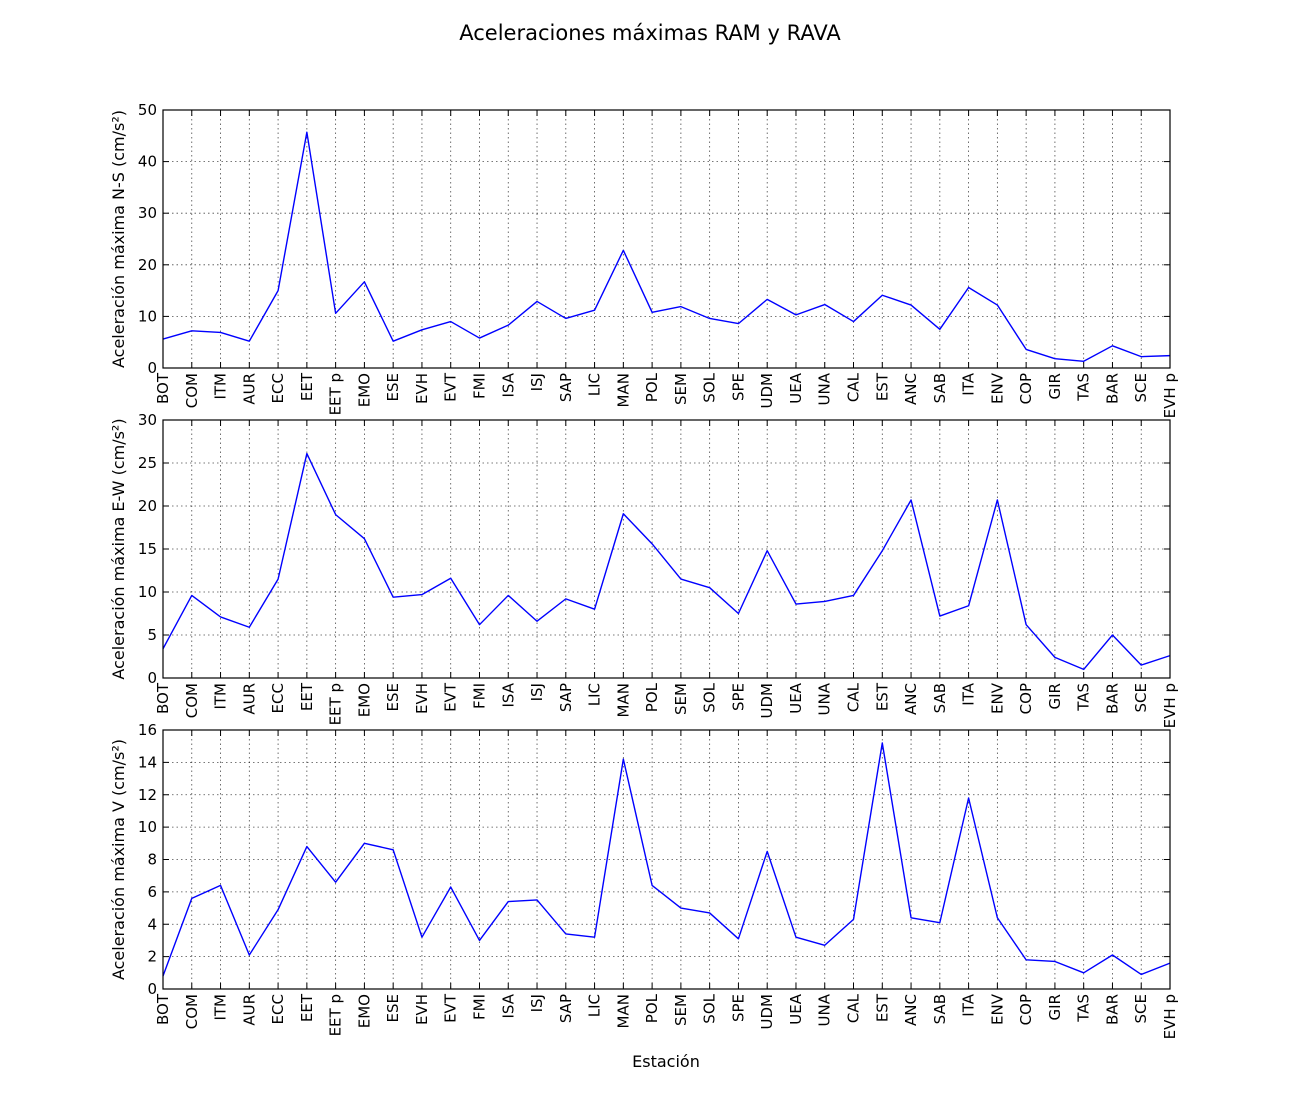  I want to click on x-tick-label-SAB: SAB, so click(940, 698).